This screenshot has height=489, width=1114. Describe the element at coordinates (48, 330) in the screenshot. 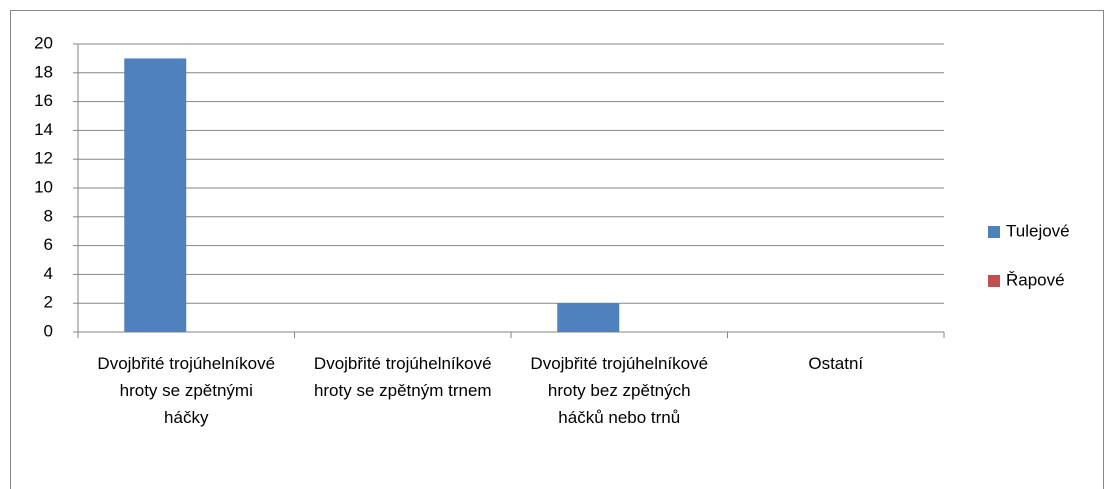

I see `y-tick-label: 0` at that location.